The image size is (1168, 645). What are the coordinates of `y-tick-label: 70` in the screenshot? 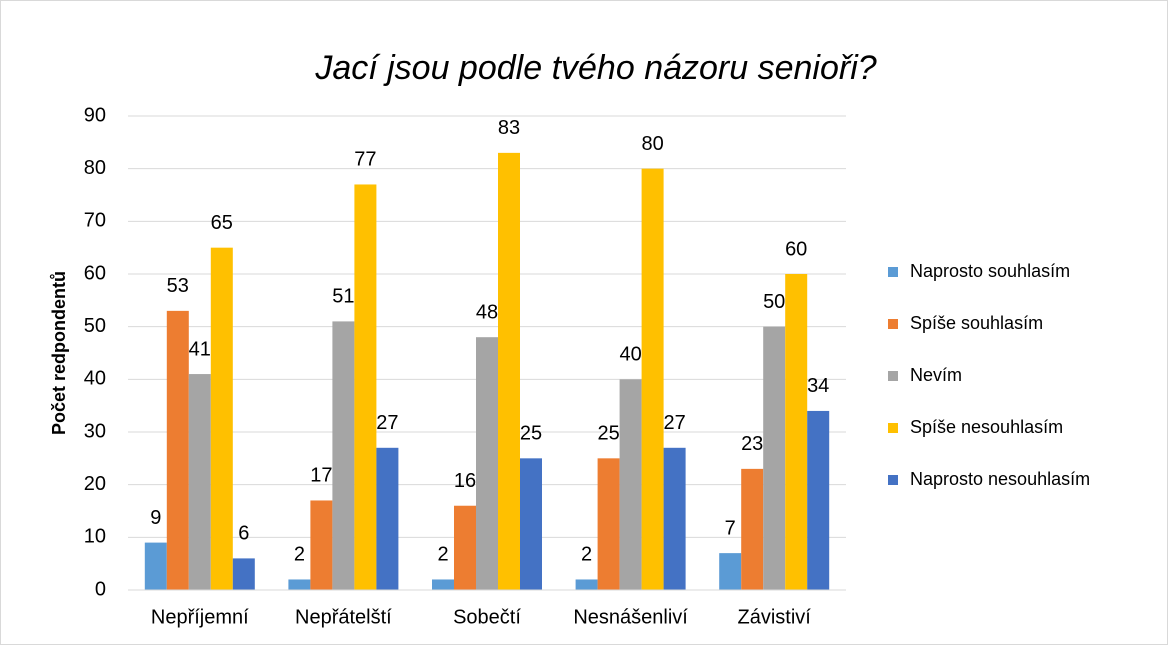 It's located at (95, 221).